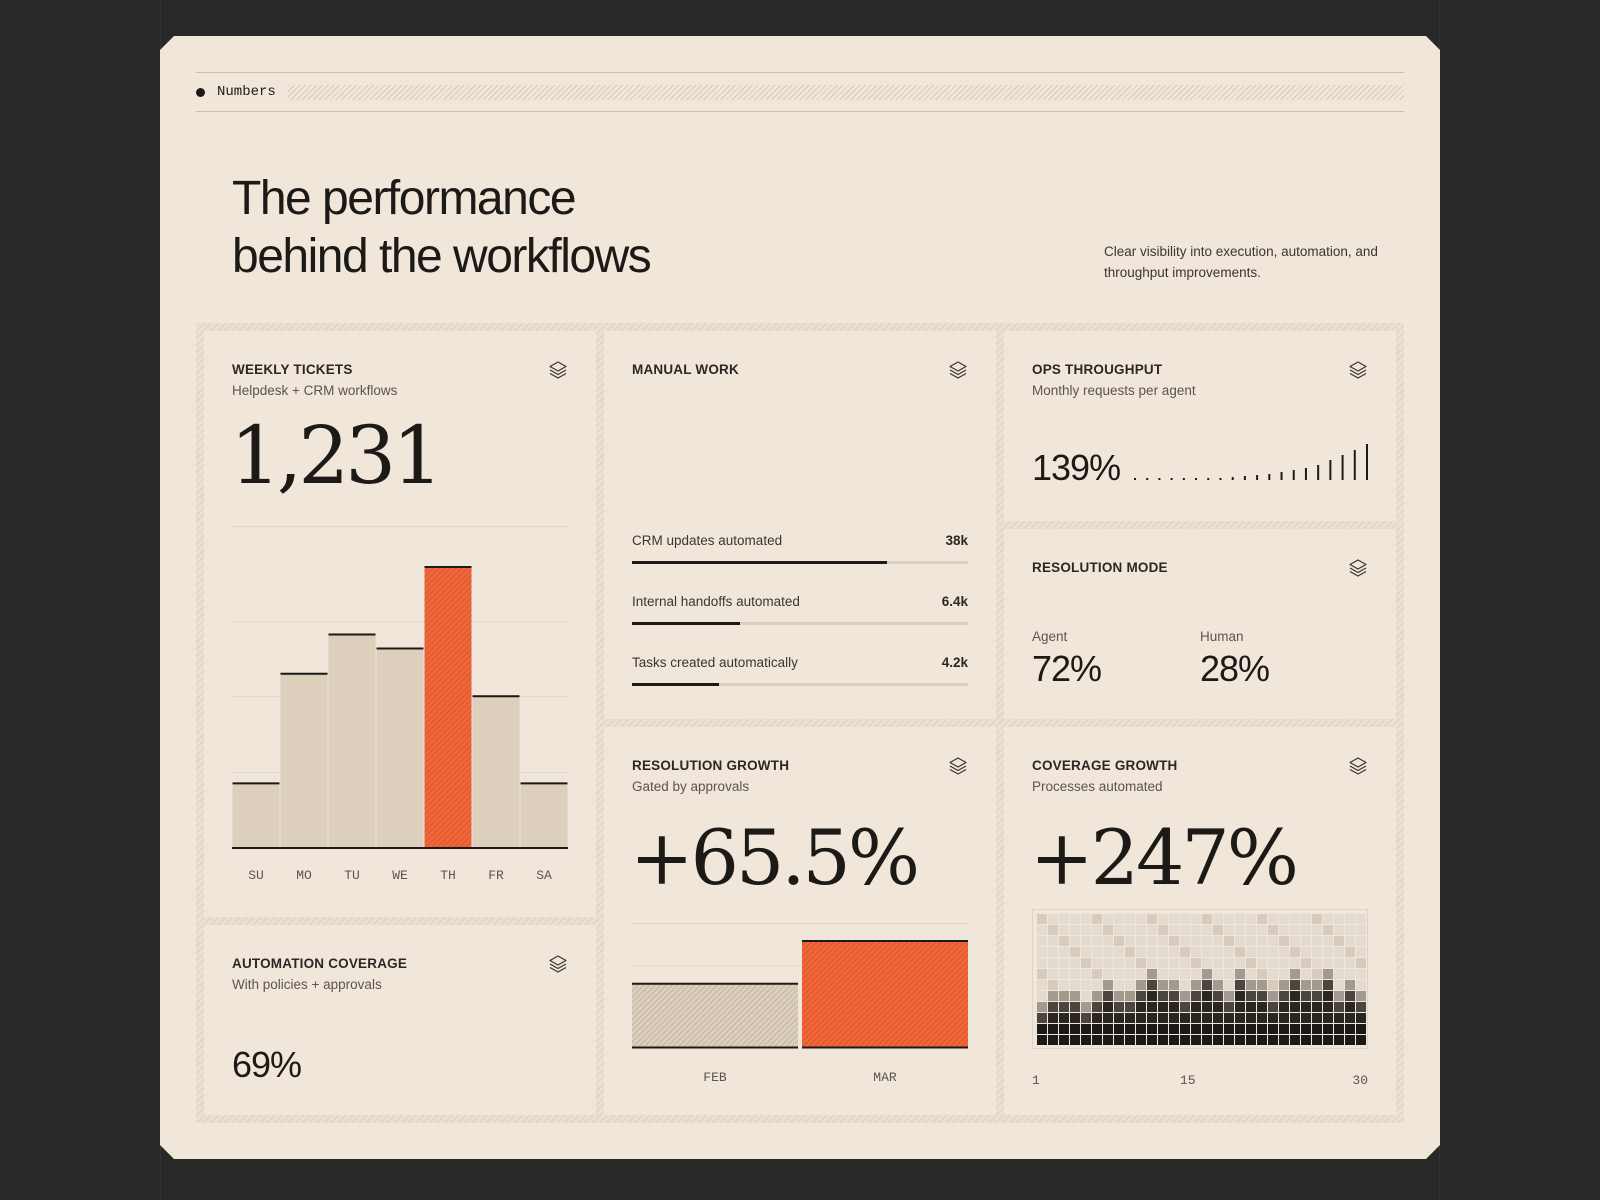 The image size is (1600, 1200). What do you see at coordinates (800, 553) in the screenshot?
I see `progress-row-crm: CRM updates automated 38k` at bounding box center [800, 553].